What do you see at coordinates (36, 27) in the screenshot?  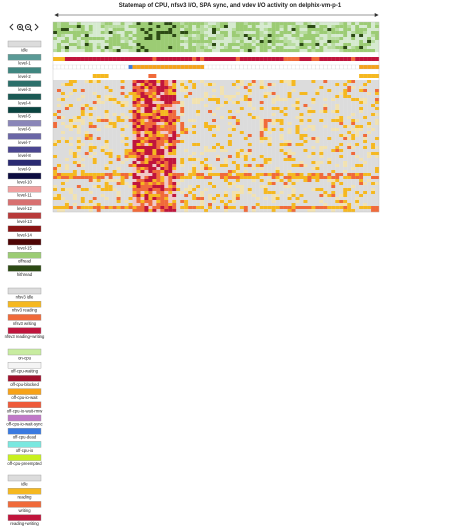 I see `nav-right` at bounding box center [36, 27].